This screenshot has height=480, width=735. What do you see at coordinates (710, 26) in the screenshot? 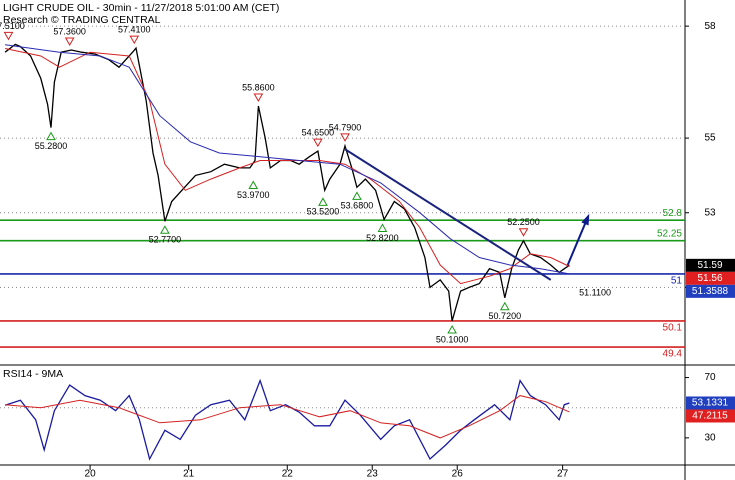
I see `y-tick-label: 58` at bounding box center [710, 26].